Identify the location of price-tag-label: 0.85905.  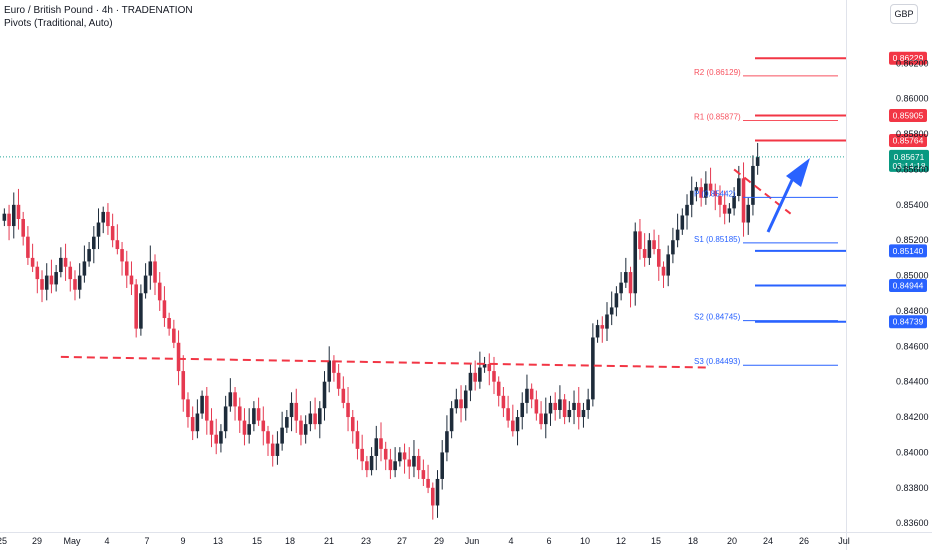
(908, 116).